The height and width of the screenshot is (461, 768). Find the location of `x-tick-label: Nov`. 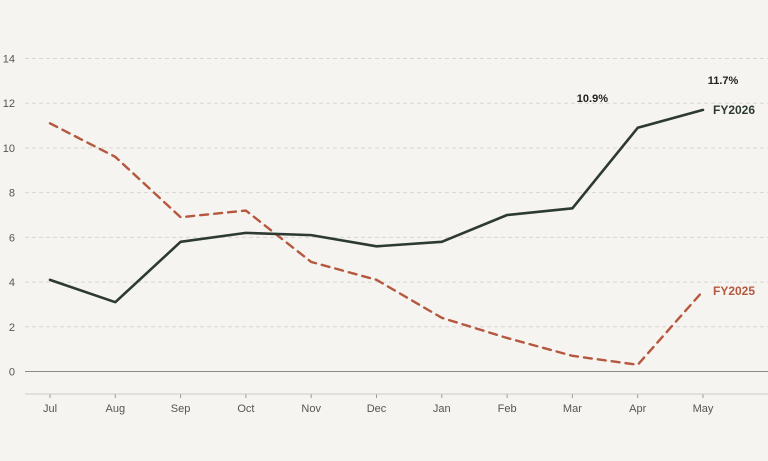

x-tick-label: Nov is located at coordinates (311, 409).